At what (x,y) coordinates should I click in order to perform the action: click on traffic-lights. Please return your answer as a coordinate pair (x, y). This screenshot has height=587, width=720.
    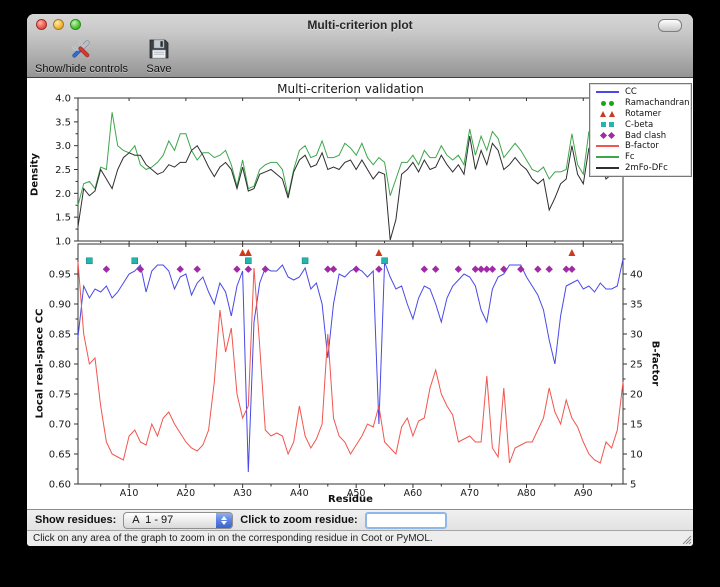
    Looking at the image, I should click on (58, 24).